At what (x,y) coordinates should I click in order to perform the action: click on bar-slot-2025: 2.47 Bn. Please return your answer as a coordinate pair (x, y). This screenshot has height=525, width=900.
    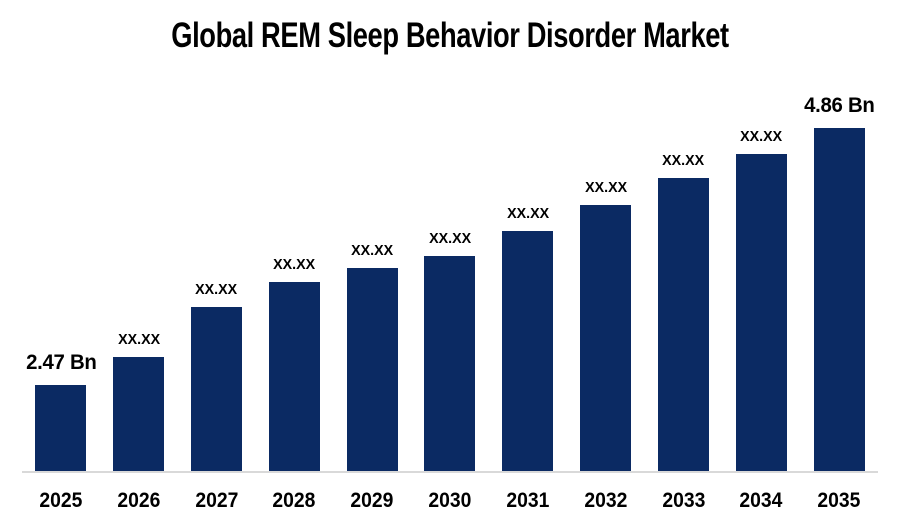
    Looking at the image, I should click on (61, 412).